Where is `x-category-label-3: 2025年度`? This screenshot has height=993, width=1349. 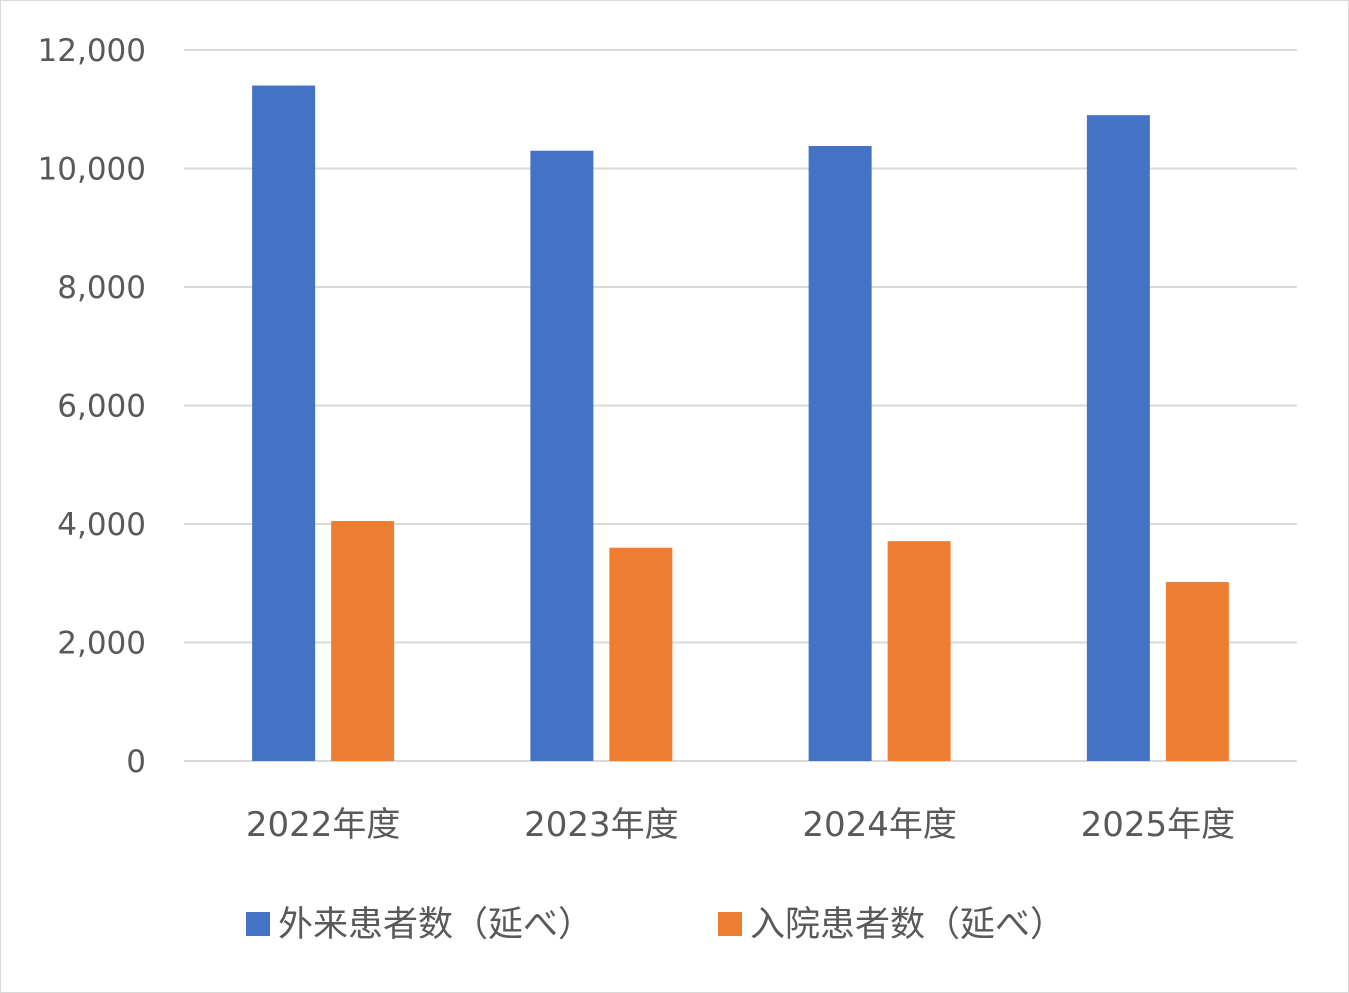 x-category-label-3: 2025年度 is located at coordinates (1158, 825).